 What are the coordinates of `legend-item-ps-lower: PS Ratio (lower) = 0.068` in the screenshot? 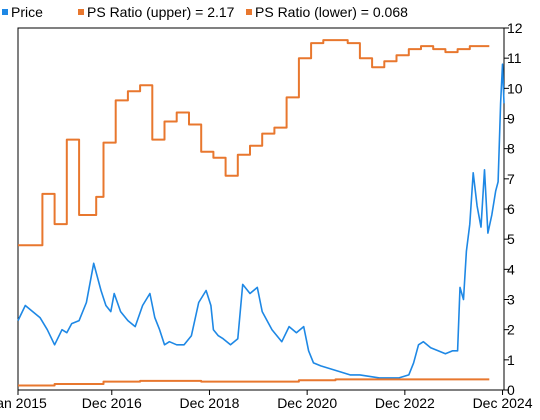 It's located at (327, 12).